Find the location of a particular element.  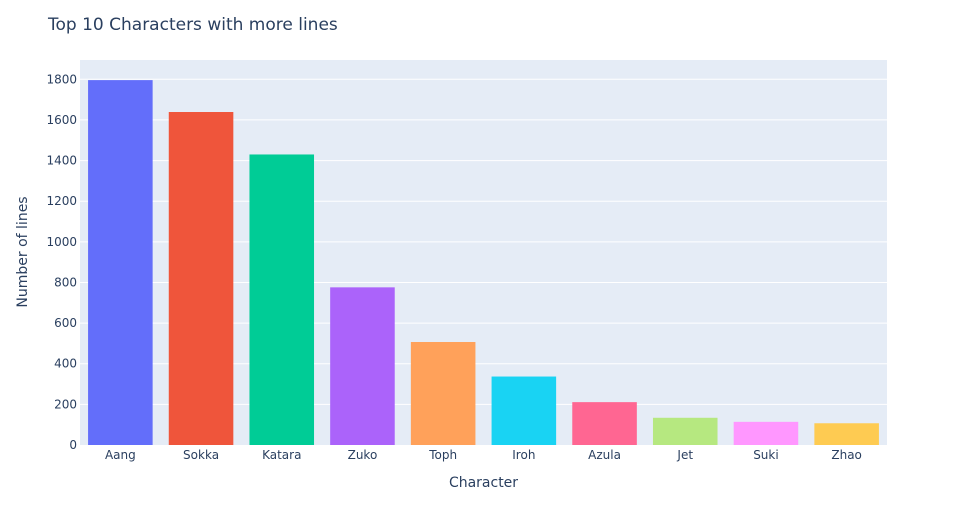

bar-sokka is located at coordinates (201, 278).